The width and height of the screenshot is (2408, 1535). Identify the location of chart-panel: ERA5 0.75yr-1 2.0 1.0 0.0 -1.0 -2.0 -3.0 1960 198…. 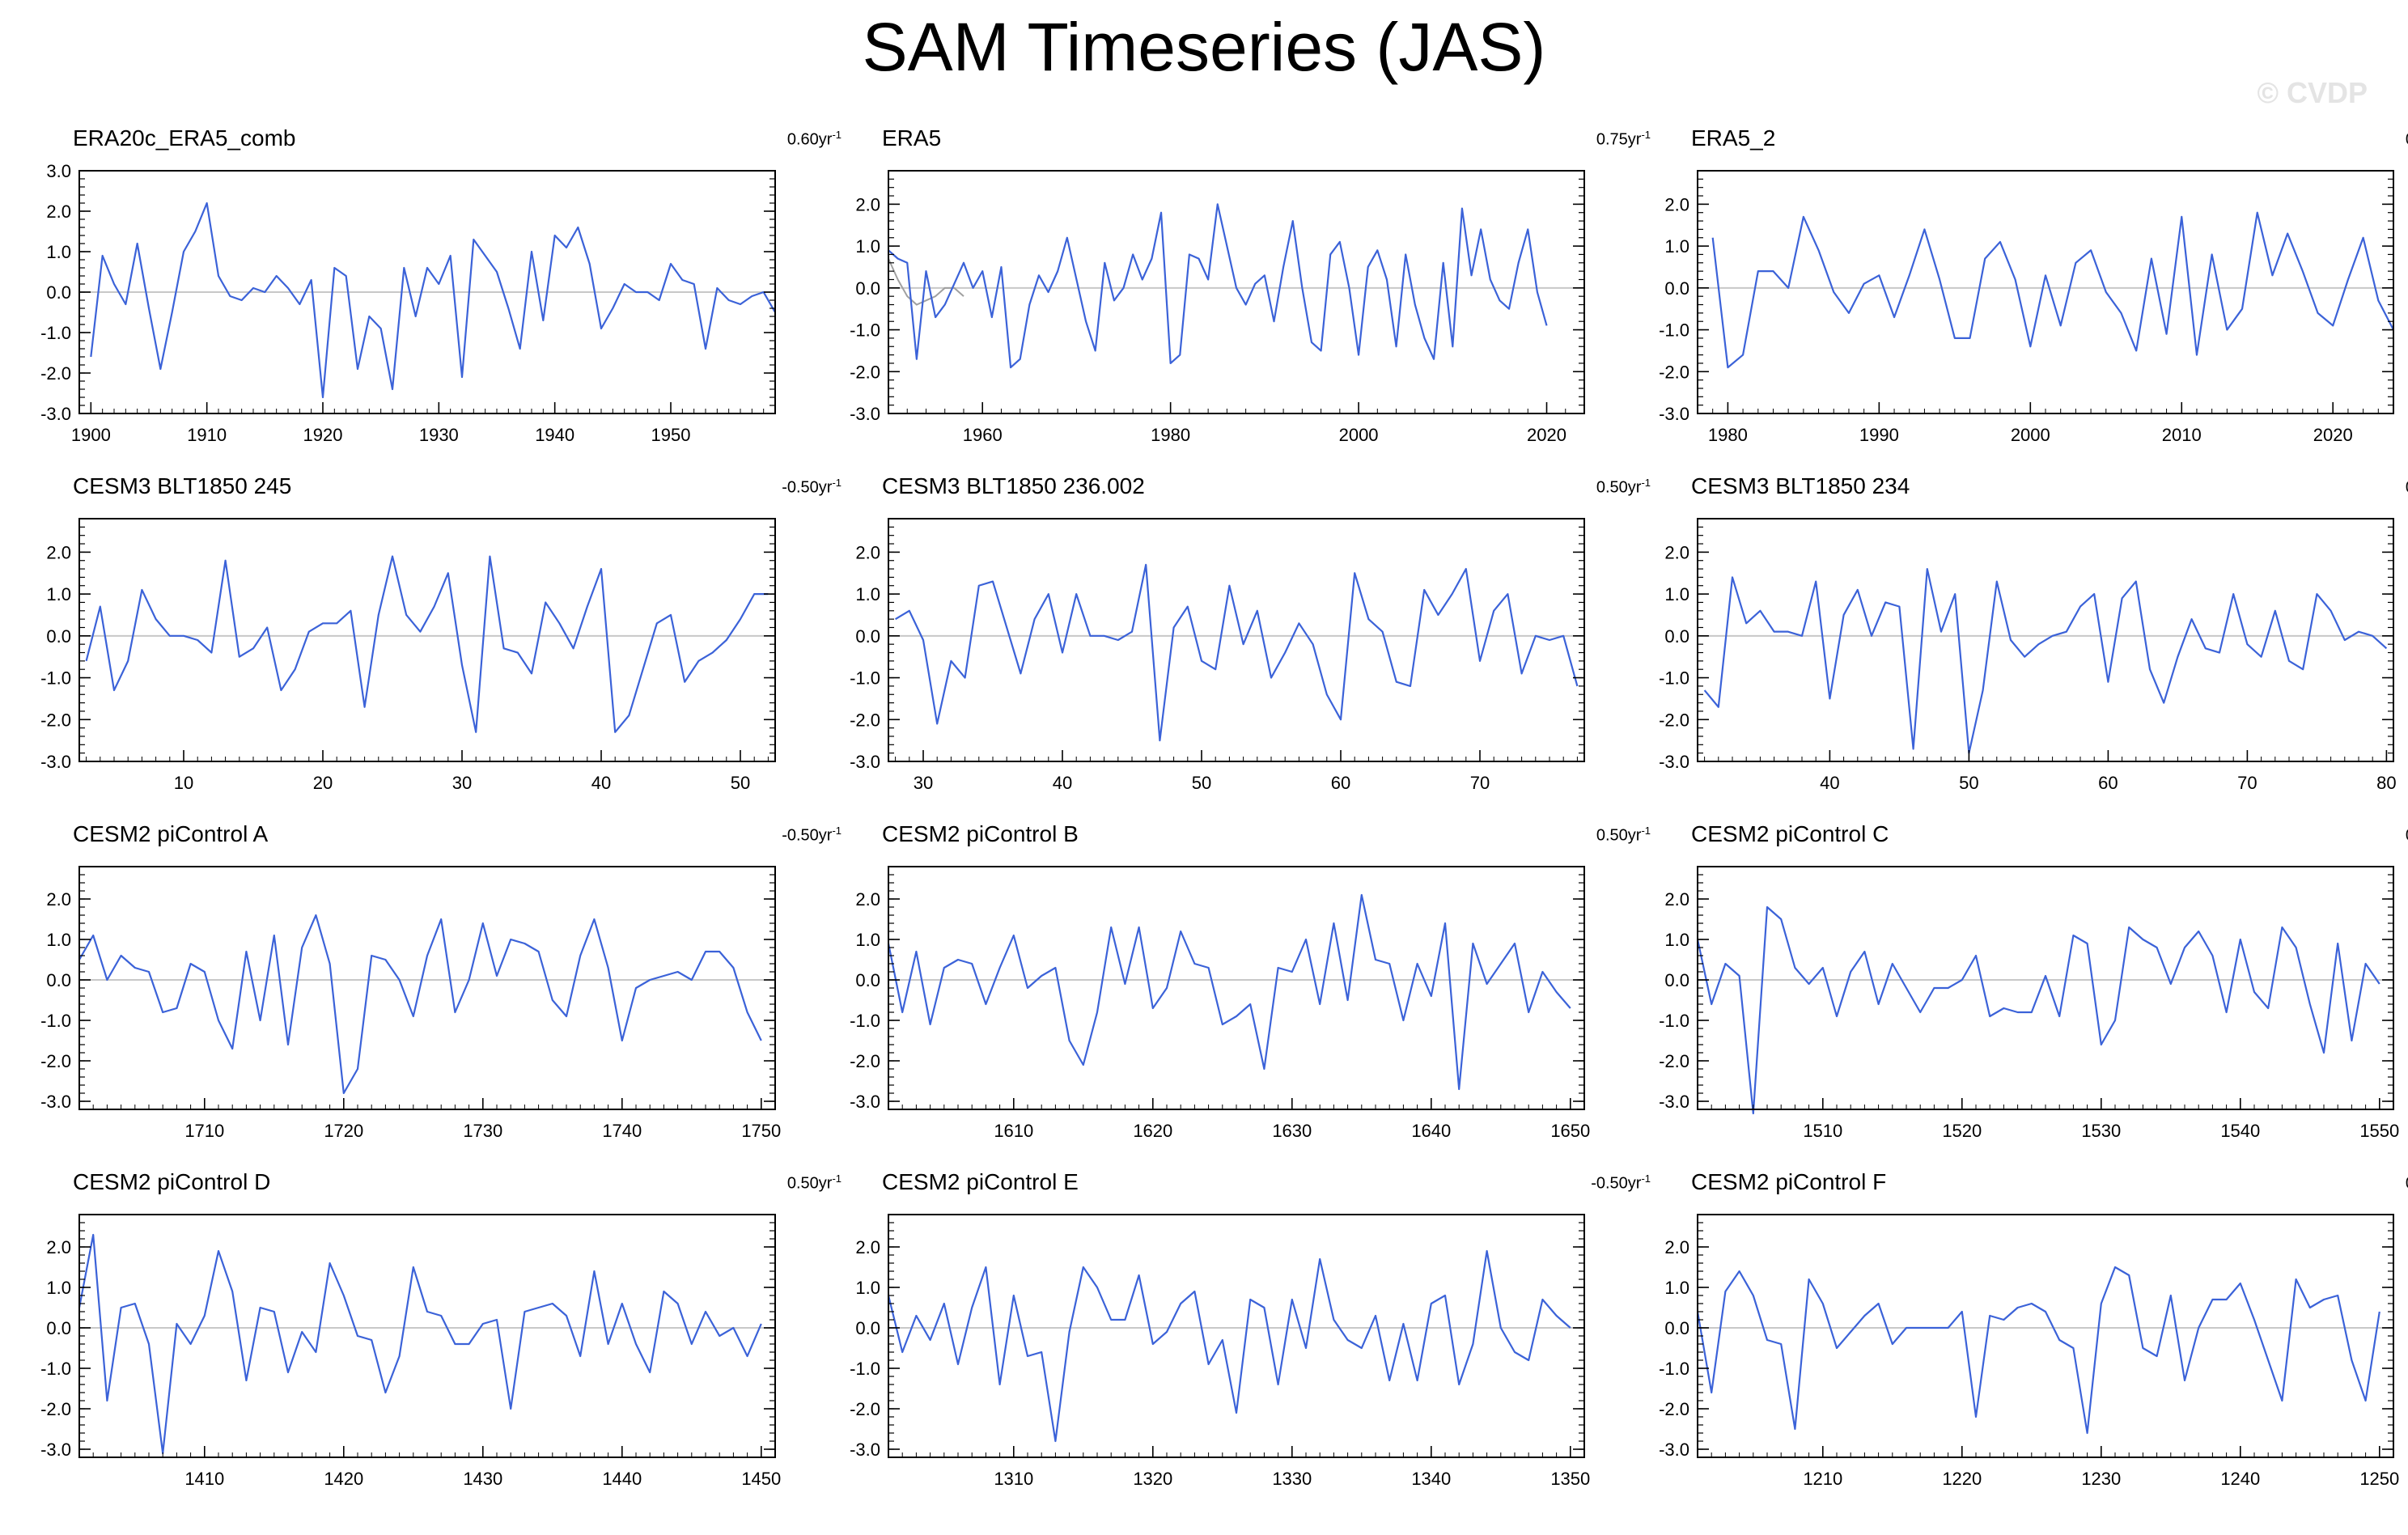
(1250, 303).